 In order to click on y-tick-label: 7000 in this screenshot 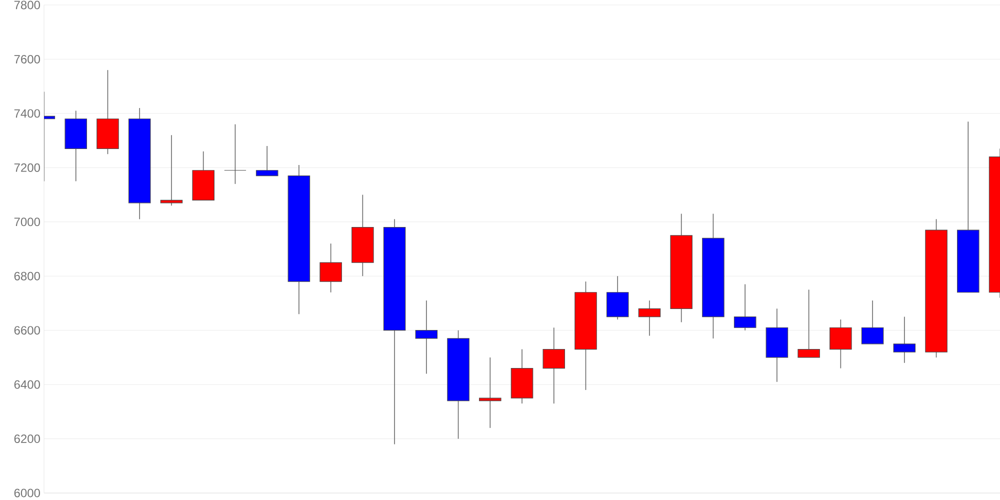, I will do `click(27, 222)`.